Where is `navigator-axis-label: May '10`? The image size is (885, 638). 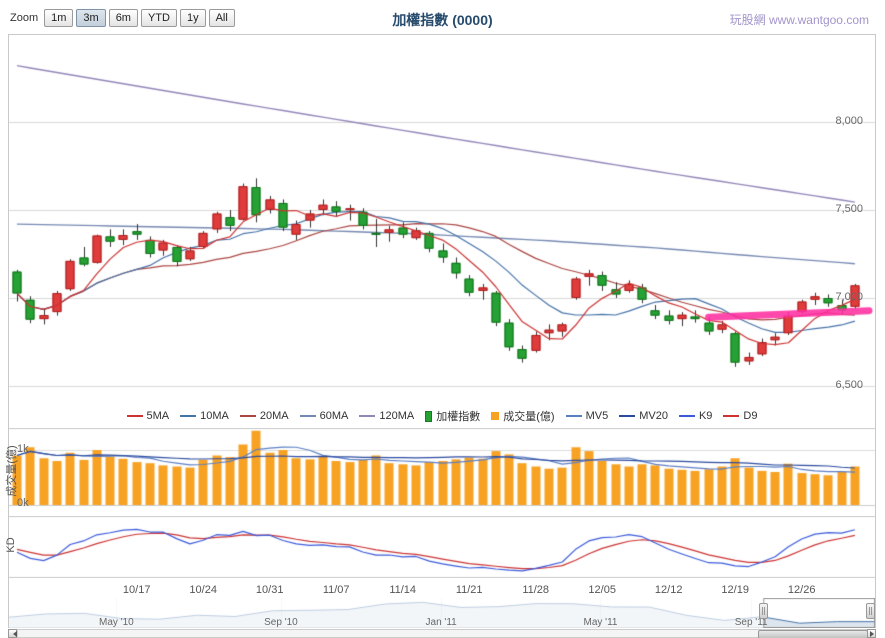 navigator-axis-label: May '10 is located at coordinates (116, 622).